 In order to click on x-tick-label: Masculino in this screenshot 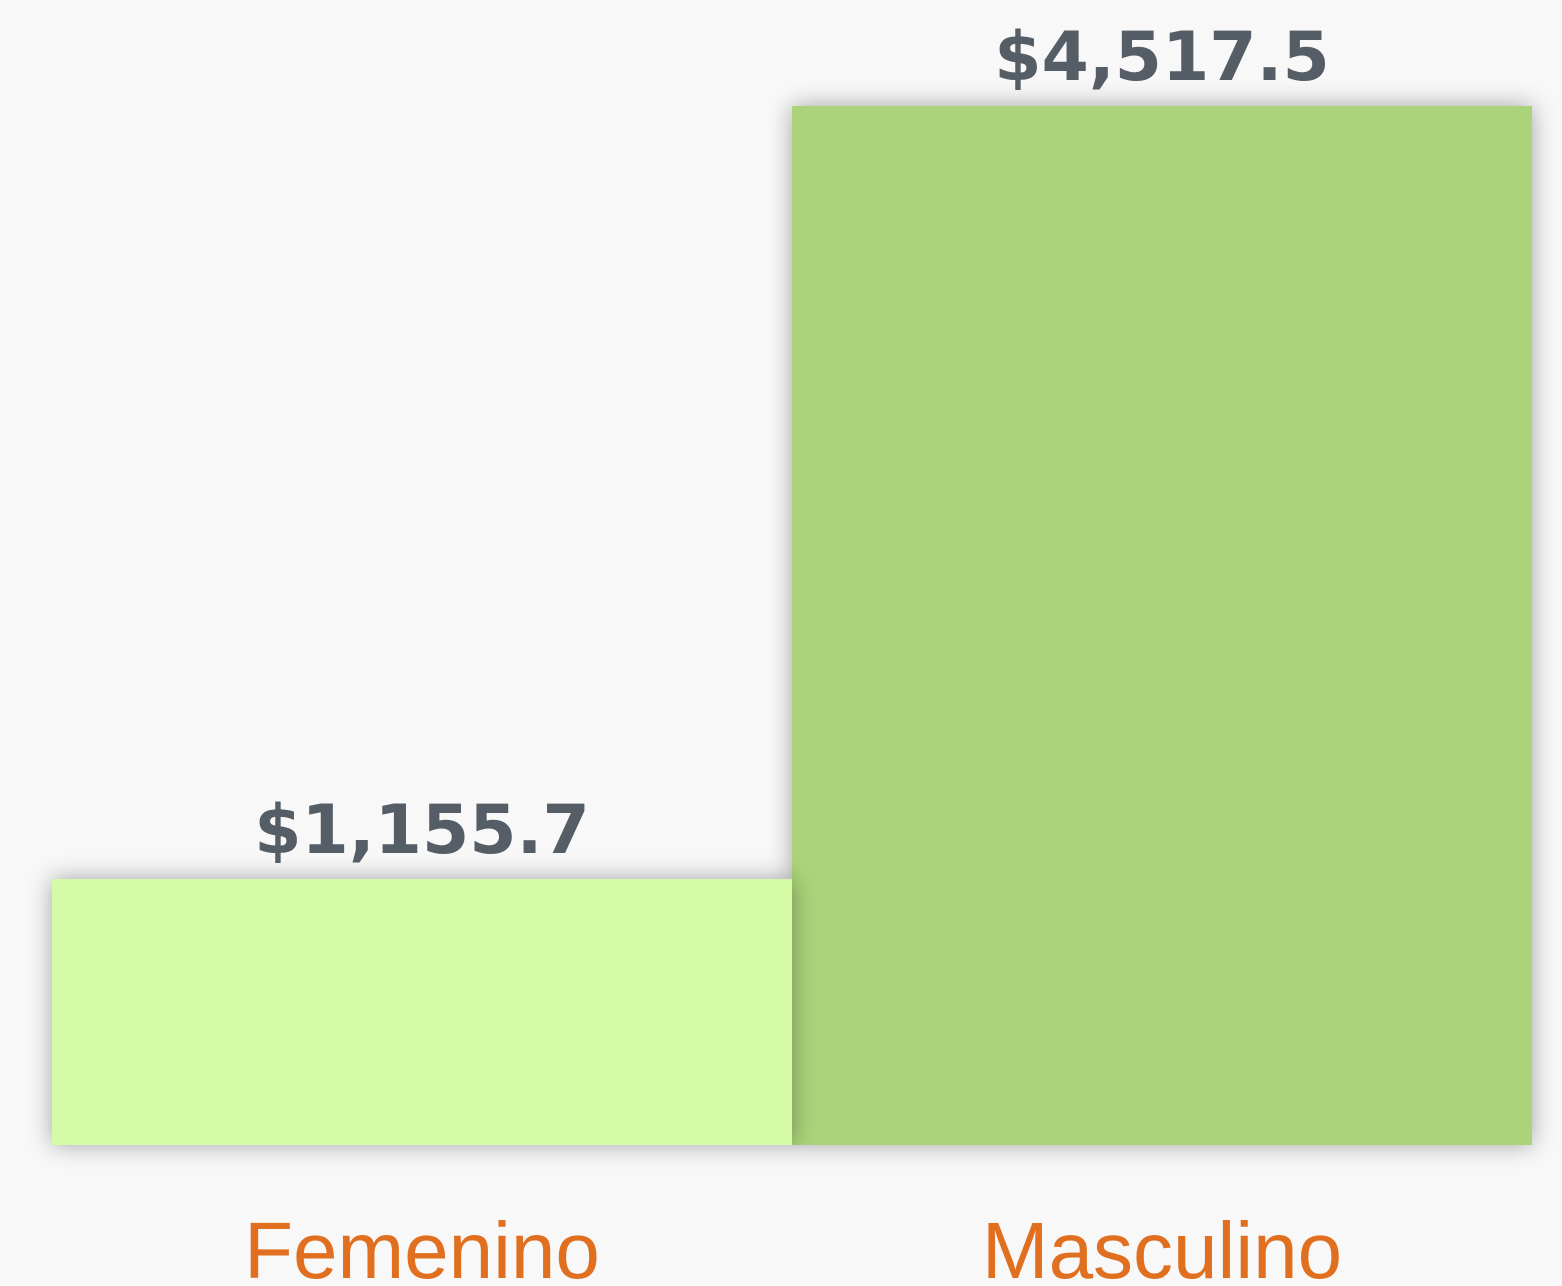, I will do `click(1162, 1246)`.